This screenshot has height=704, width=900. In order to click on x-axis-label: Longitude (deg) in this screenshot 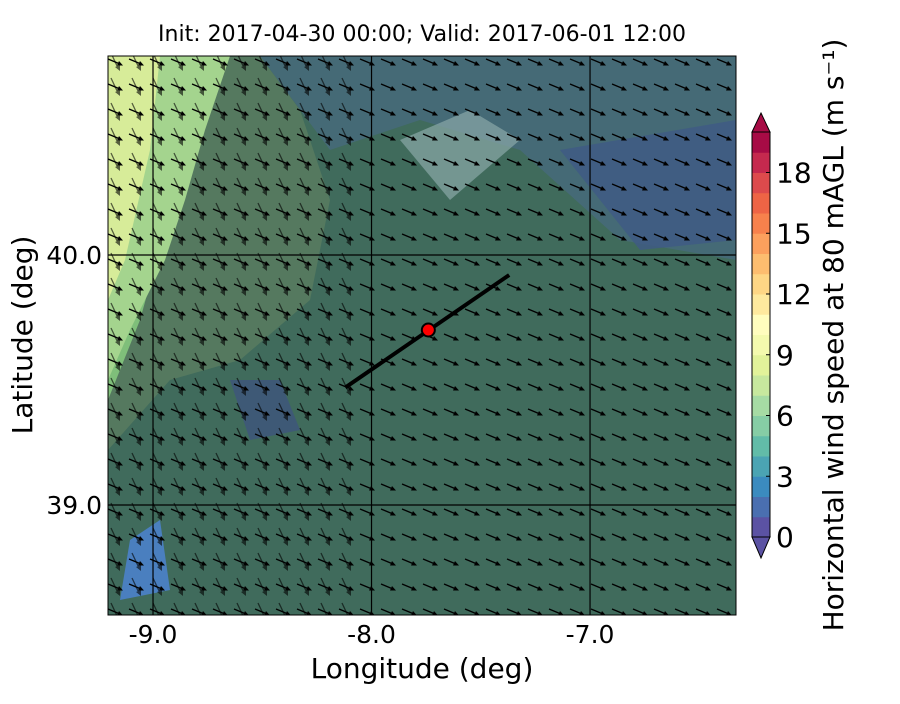, I will do `click(422, 668)`.